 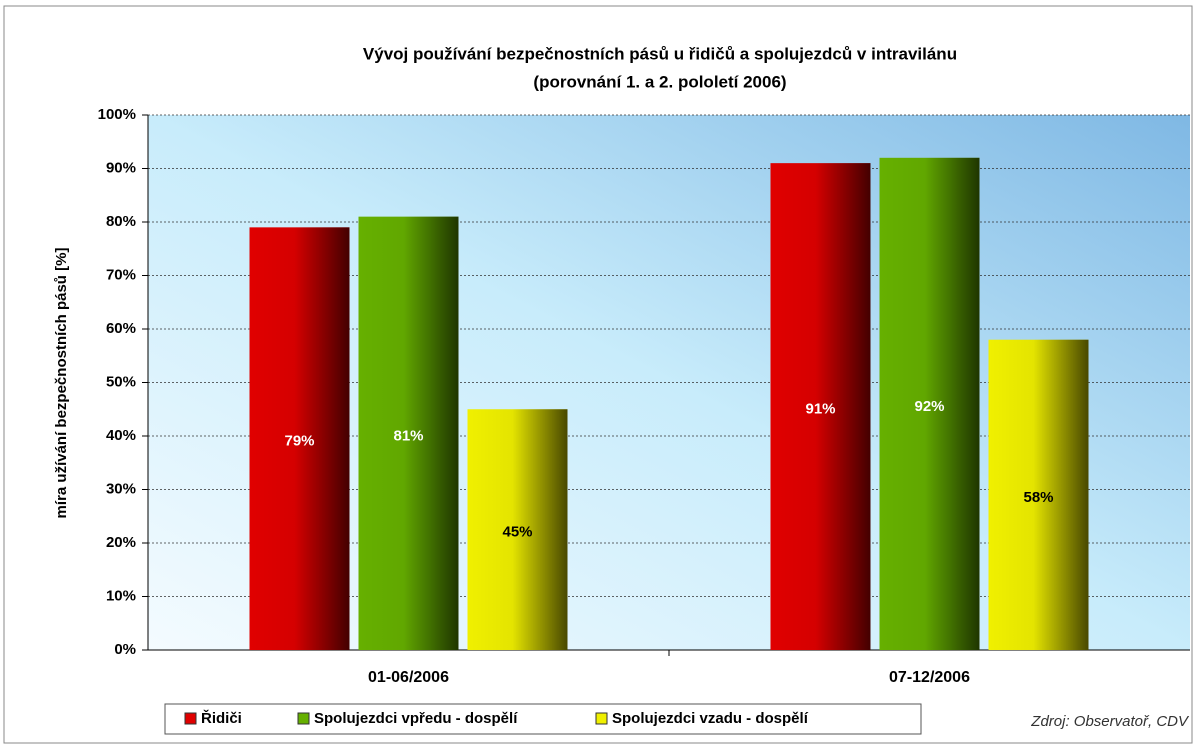 What do you see at coordinates (125, 649) in the screenshot?
I see `y-tick-label: 0%` at bounding box center [125, 649].